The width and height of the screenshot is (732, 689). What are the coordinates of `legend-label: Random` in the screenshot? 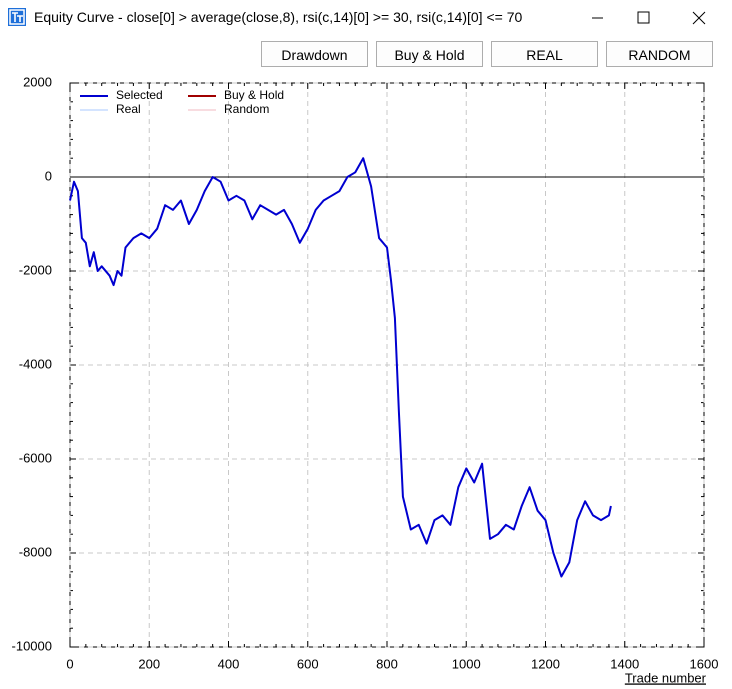 It's located at (246, 109).